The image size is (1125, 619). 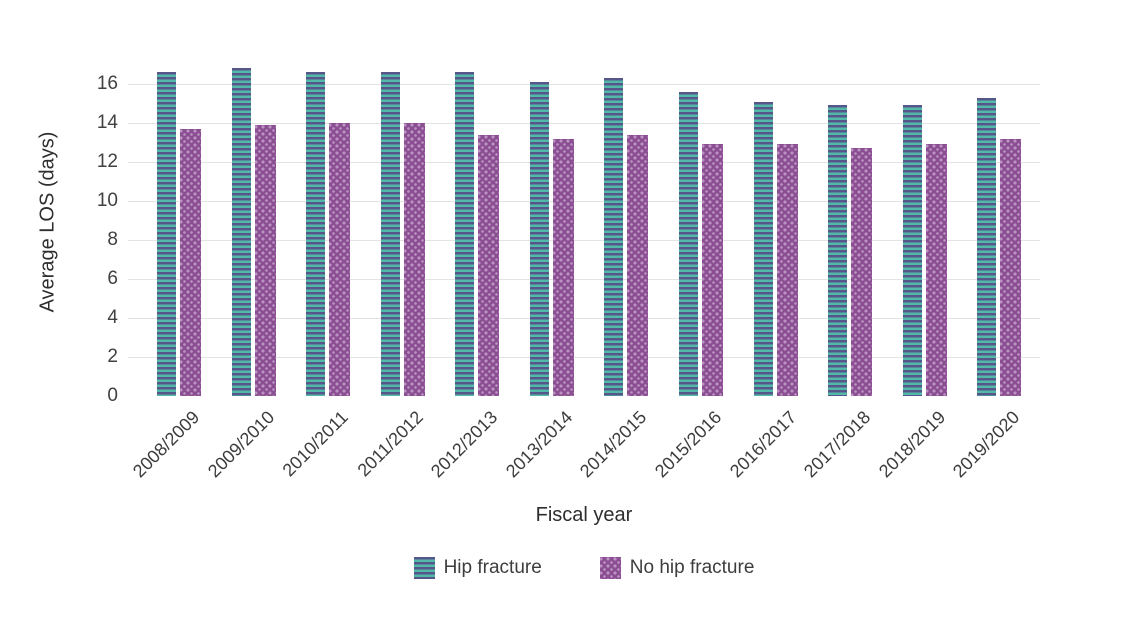 What do you see at coordinates (112, 239) in the screenshot?
I see `y-tick-label: 8` at bounding box center [112, 239].